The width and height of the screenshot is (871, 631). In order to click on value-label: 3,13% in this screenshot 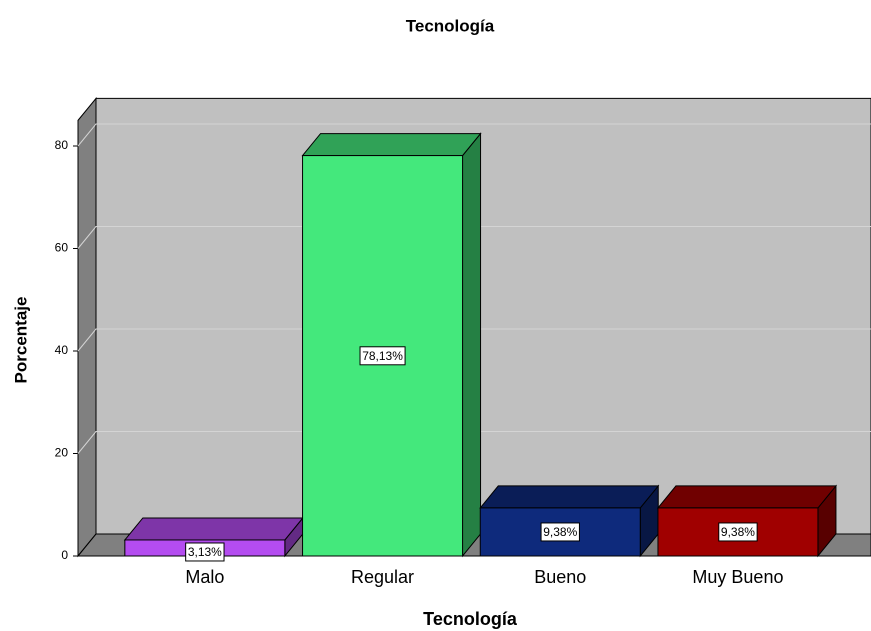, I will do `click(205, 552)`.